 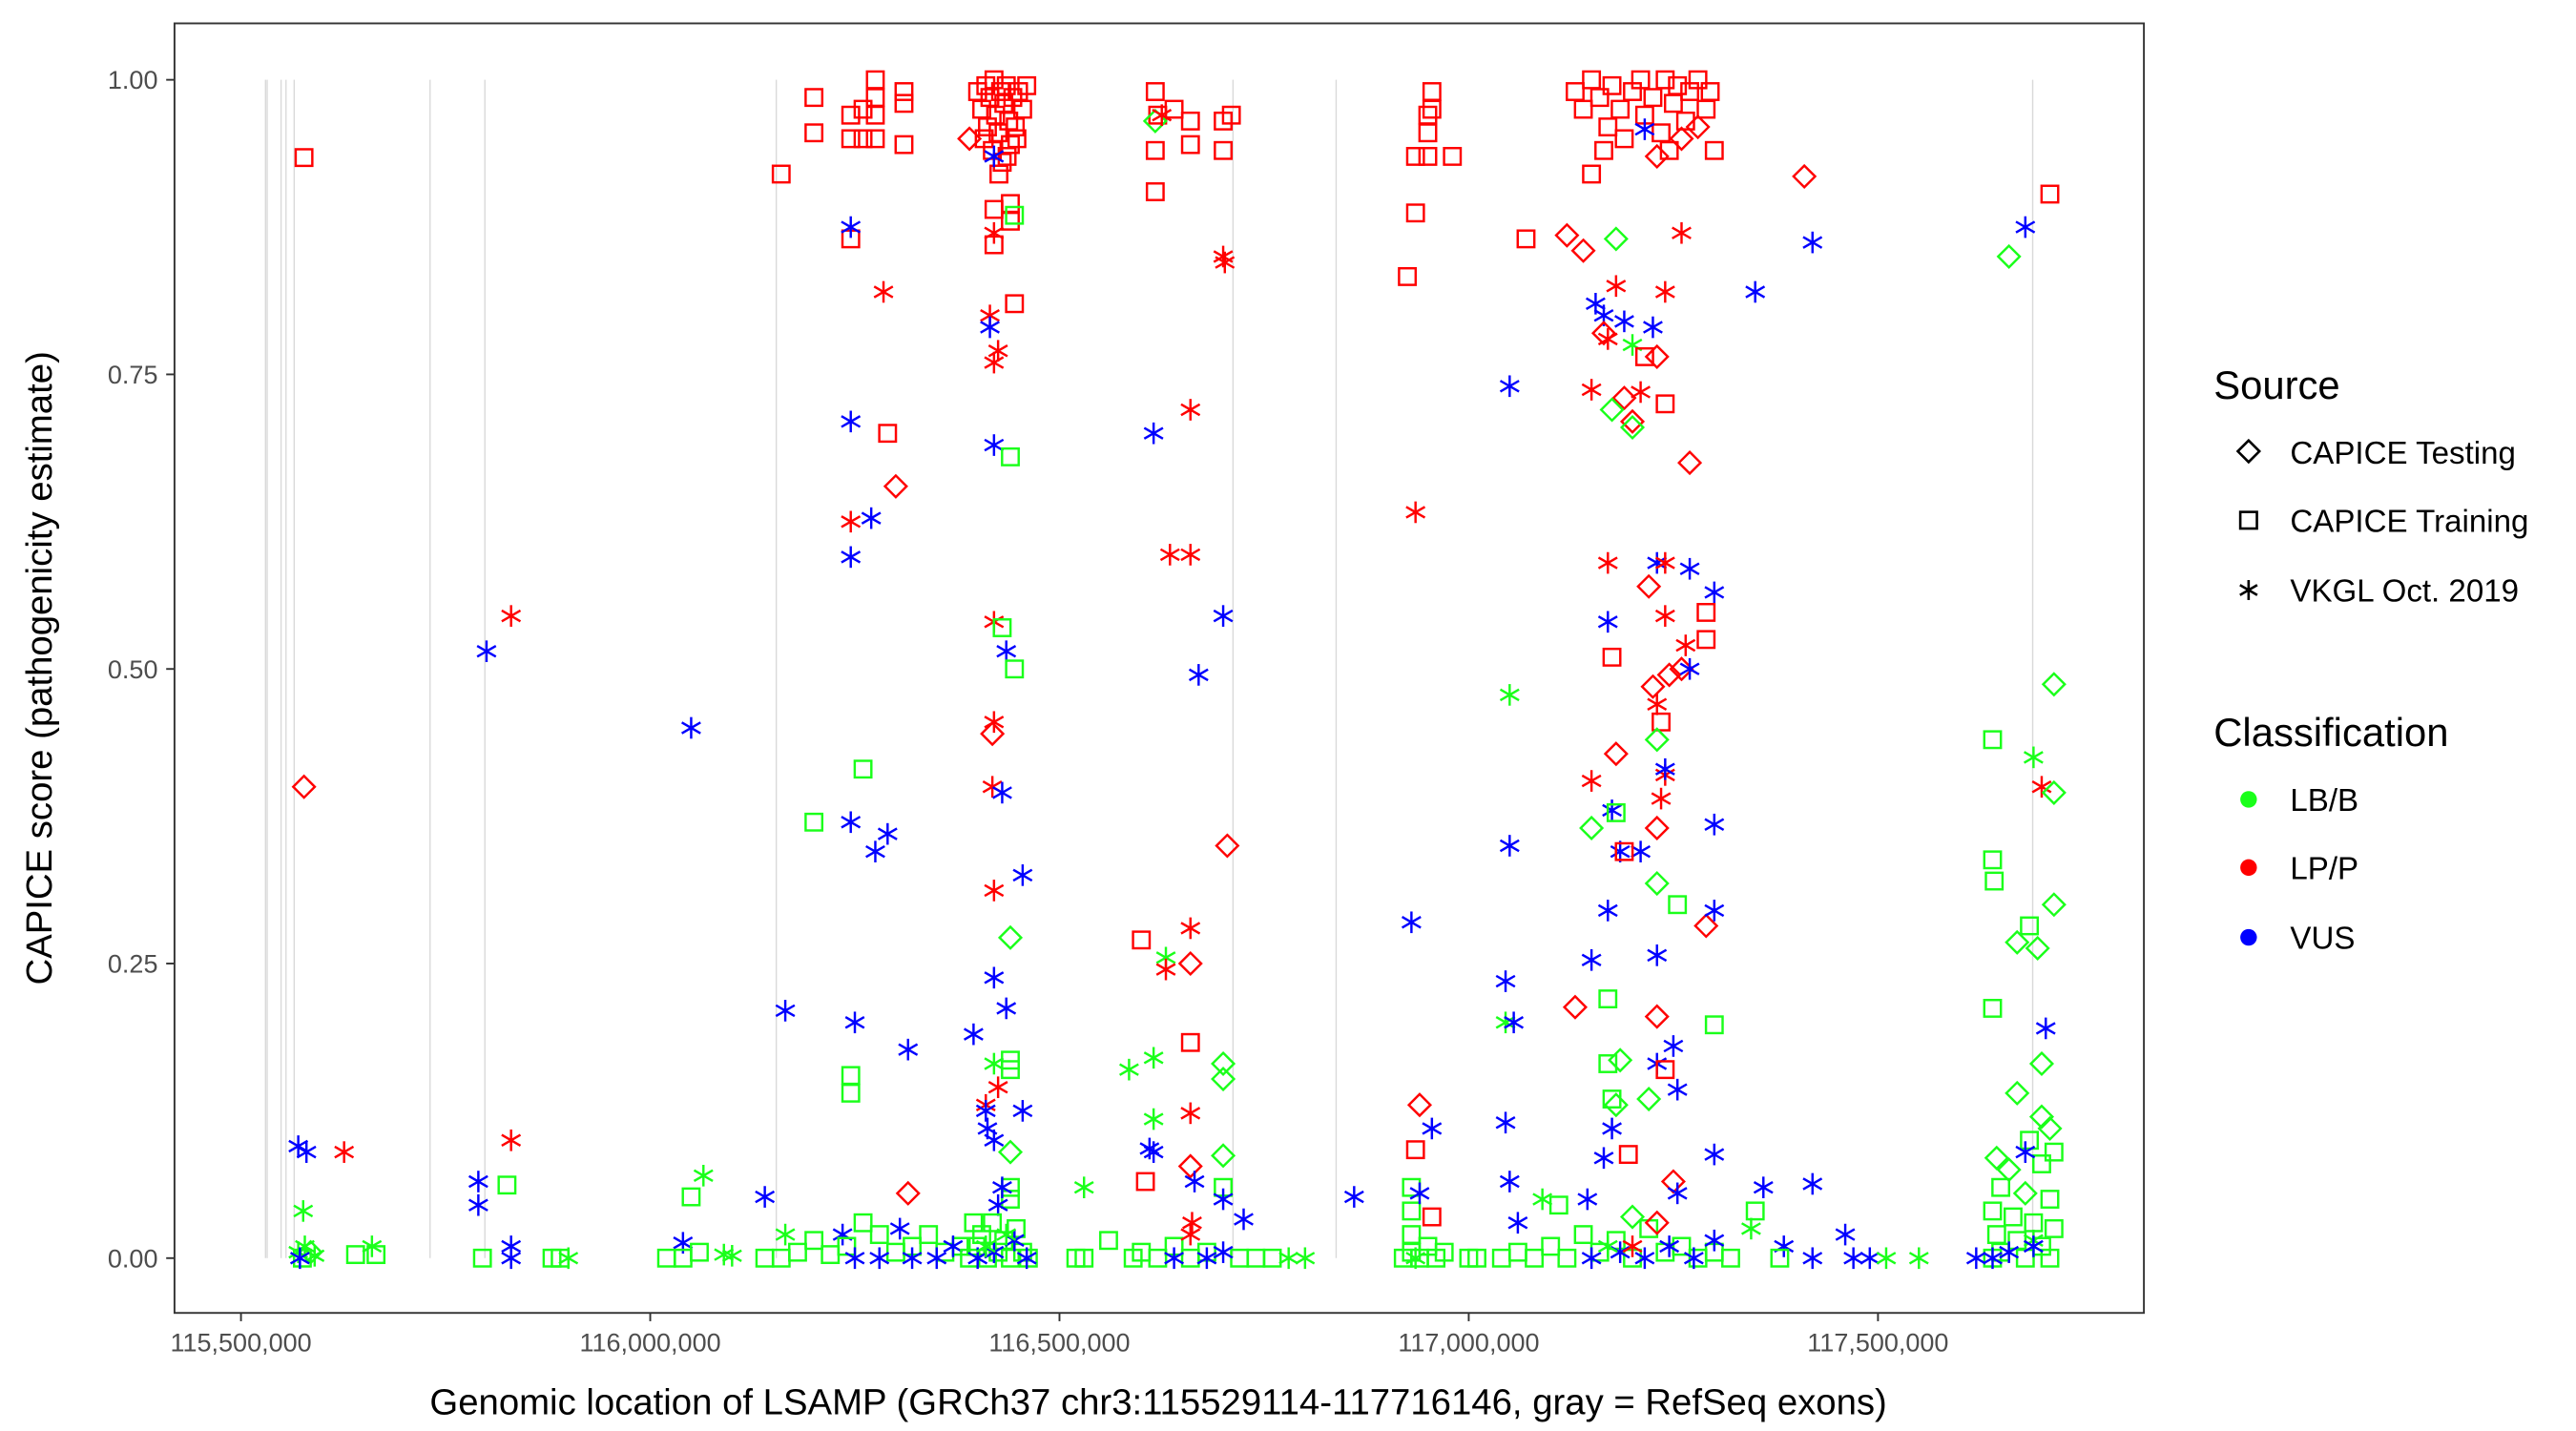 What do you see at coordinates (133, 964) in the screenshot?
I see `y-tick-label: 0.25` at bounding box center [133, 964].